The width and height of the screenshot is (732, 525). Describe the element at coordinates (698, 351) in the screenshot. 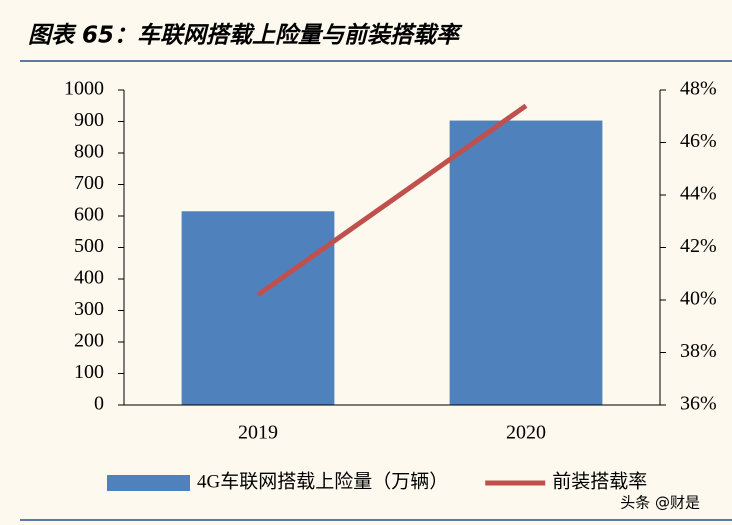

I see `y2-tick-label: 38%` at that location.